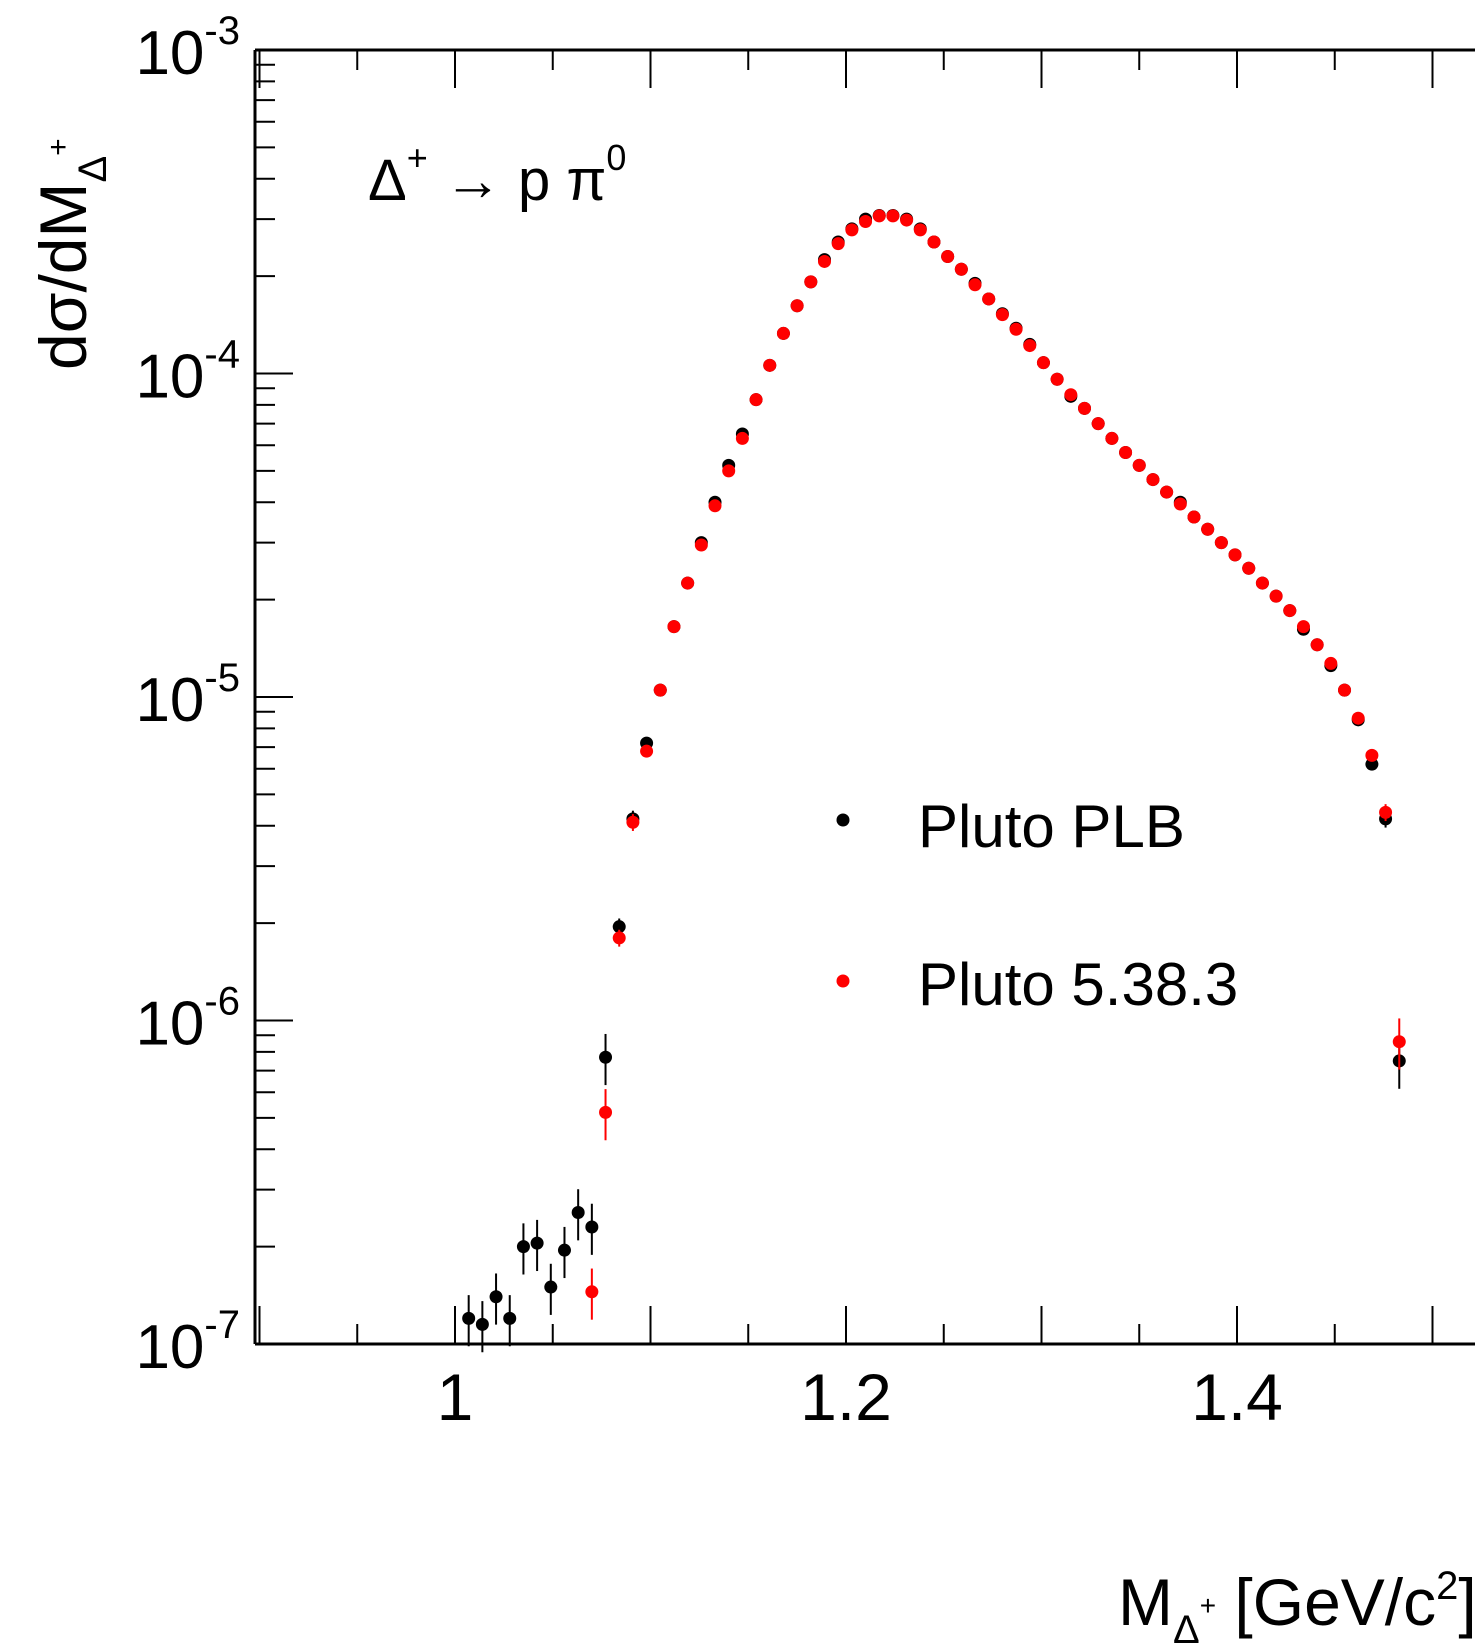 This screenshot has height=1645, width=1475. I want to click on legend: Pluto PLB Pluto 5.38.3, so click(1037, 905).